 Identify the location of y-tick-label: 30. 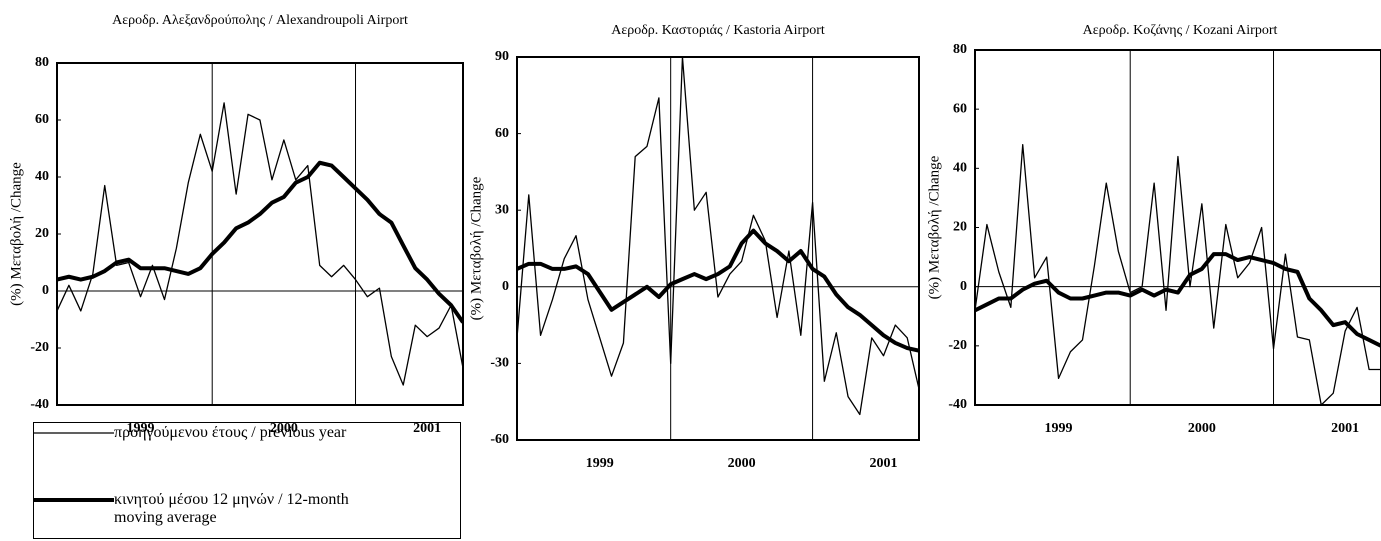
(502, 209).